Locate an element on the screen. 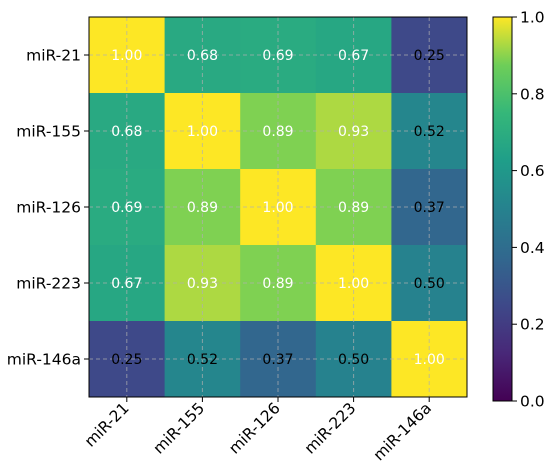 Image resolution: width=550 pixels, height=474 pixels. x-axis: miR-21 miR-155 miR-126 miR-223 miR-146a is located at coordinates (258, 430).